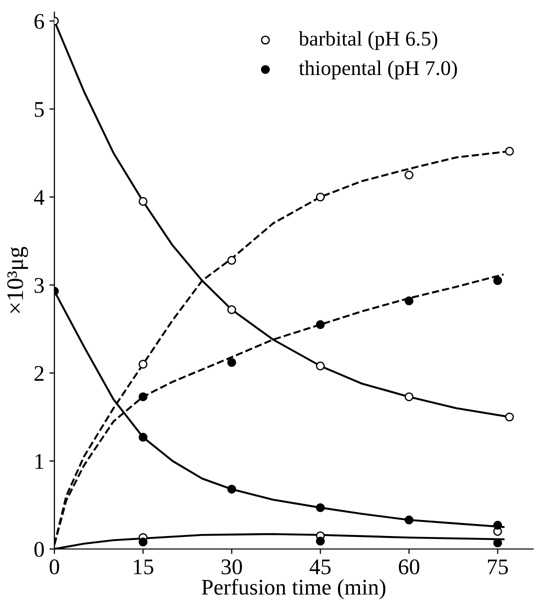 The height and width of the screenshot is (610, 544). I want to click on x-tick-label: 45, so click(320, 567).